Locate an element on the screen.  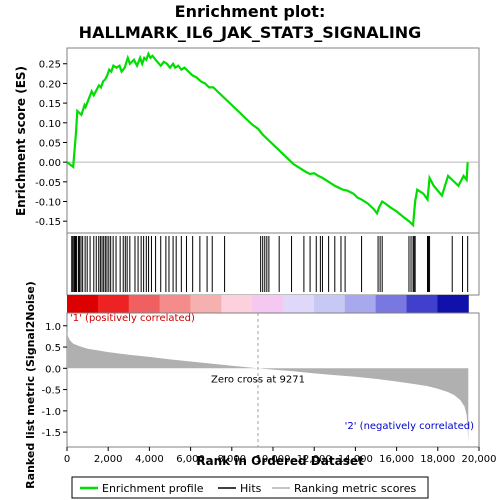
es-y-tick-label: 0.20 is located at coordinates (50, 84).